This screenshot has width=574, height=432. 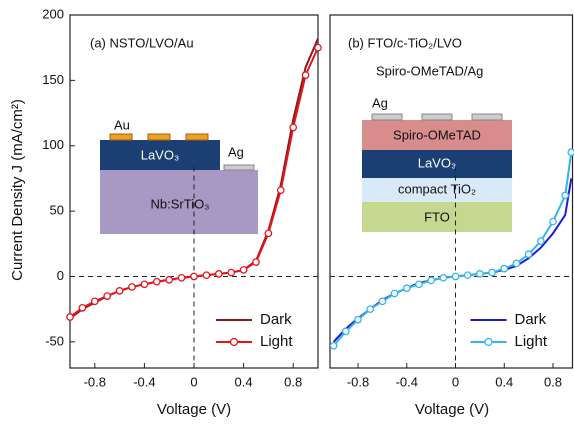 I want to click on inset-label: Spiro-OMeTAD, so click(x=437, y=134).